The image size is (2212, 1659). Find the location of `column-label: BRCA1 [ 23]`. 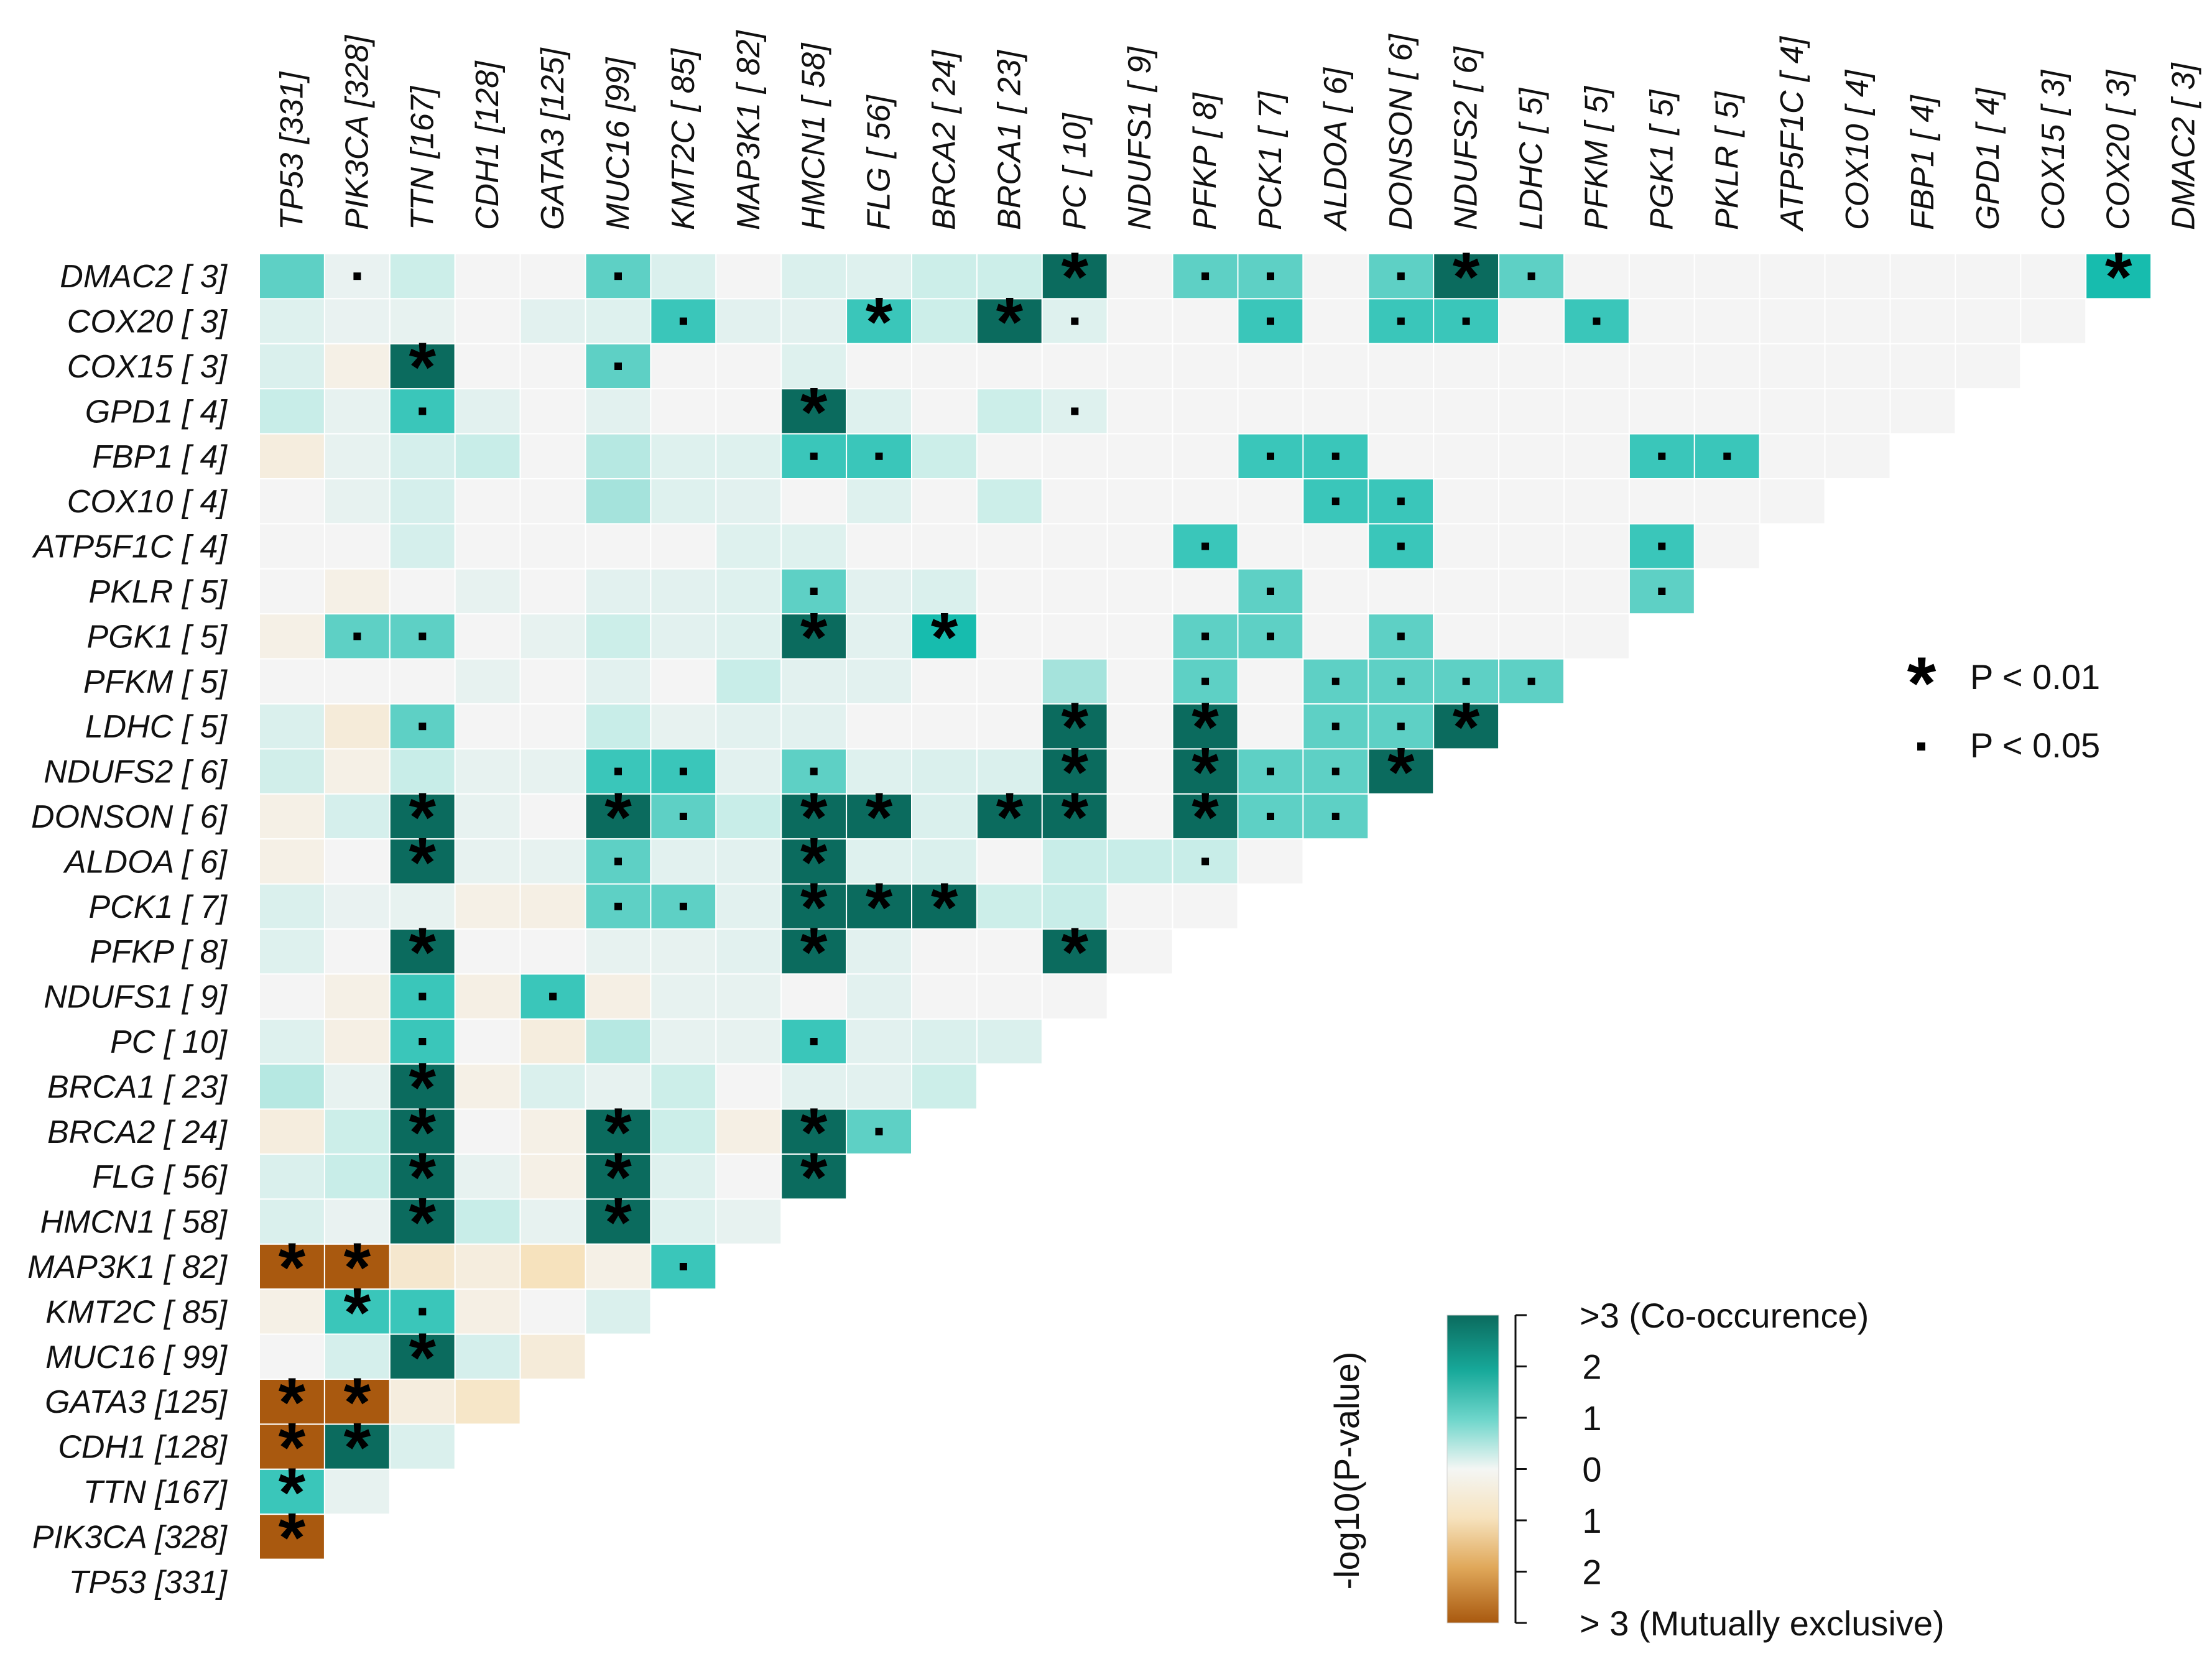

column-label: BRCA1 [ 23] is located at coordinates (1009, 139).